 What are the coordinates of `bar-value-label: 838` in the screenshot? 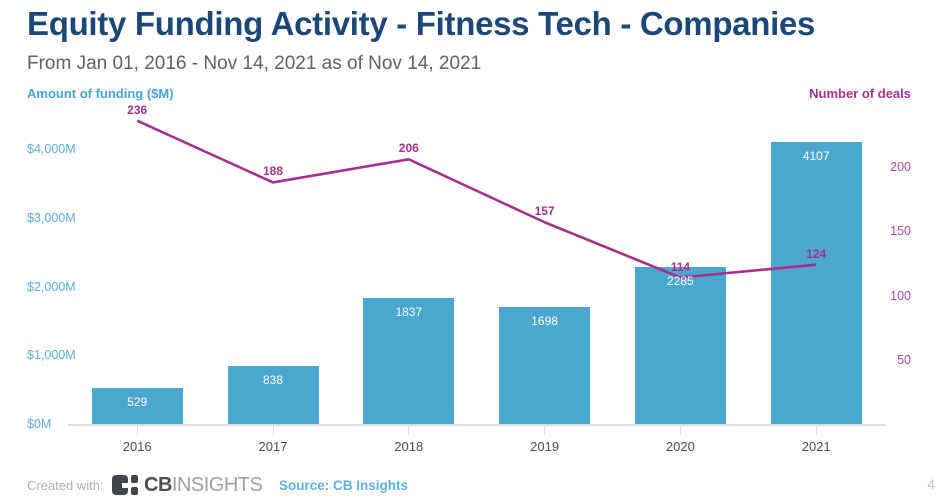 It's located at (273, 380).